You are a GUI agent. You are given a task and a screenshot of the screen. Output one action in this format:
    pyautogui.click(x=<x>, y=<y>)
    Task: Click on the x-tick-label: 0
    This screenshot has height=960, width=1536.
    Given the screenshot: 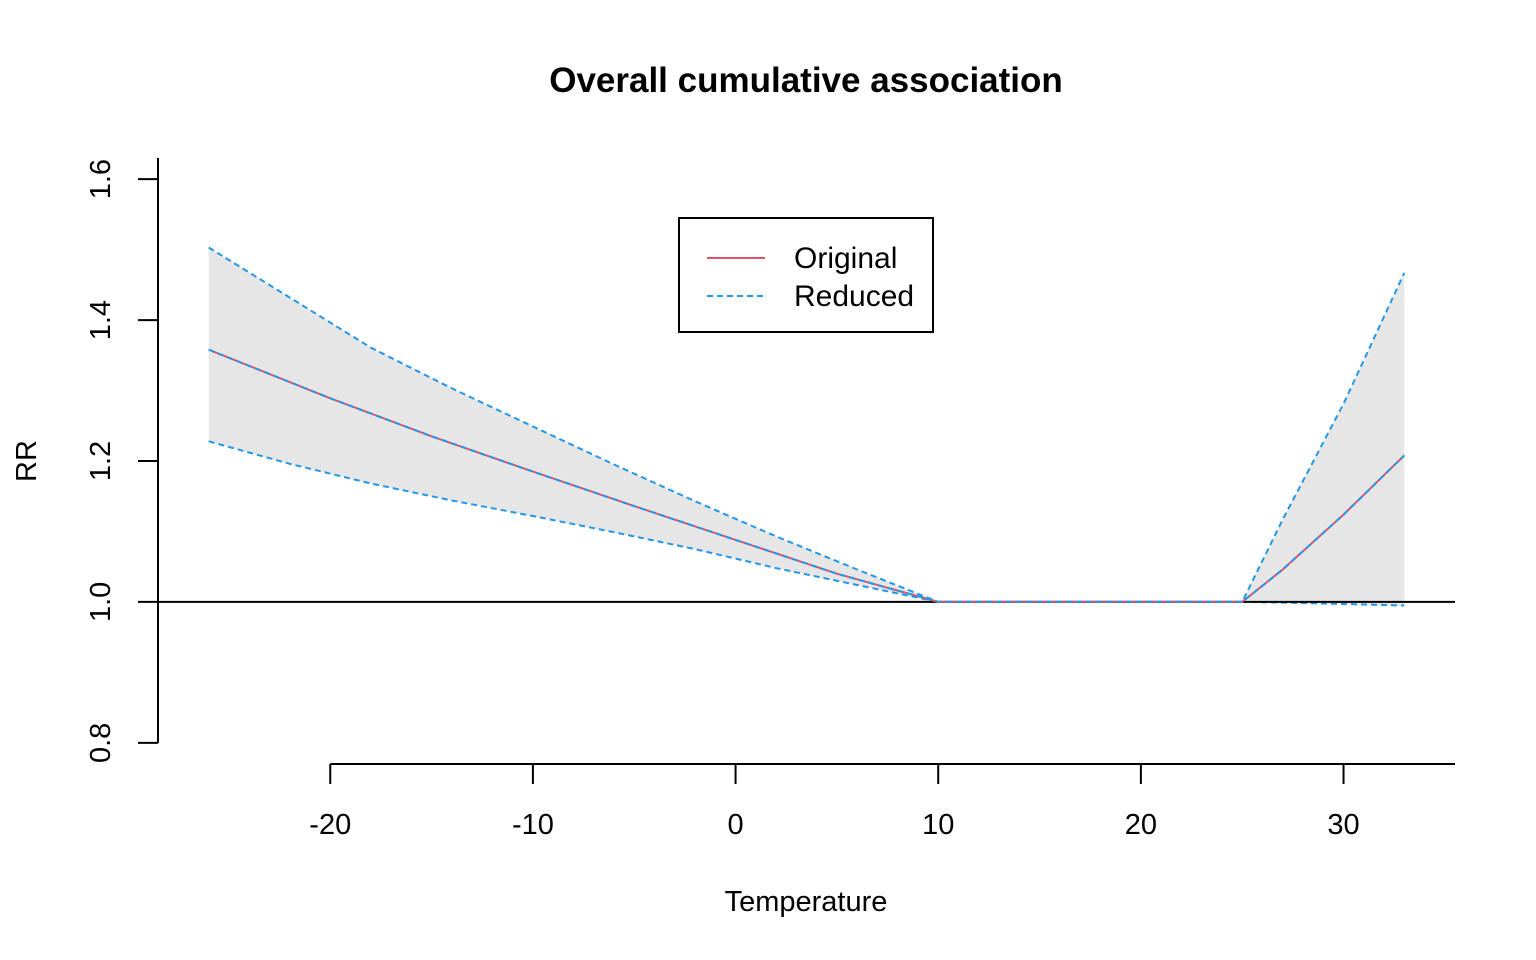 What is the action you would take?
    pyautogui.click(x=736, y=825)
    